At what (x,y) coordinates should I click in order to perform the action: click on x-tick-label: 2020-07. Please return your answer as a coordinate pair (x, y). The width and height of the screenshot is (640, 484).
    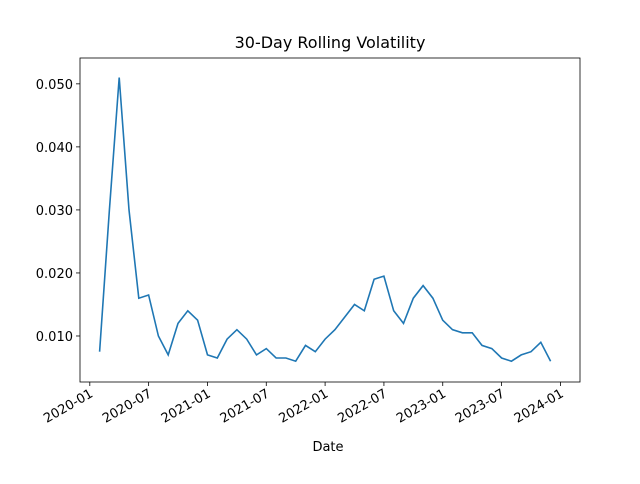
    Looking at the image, I should click on (127, 406).